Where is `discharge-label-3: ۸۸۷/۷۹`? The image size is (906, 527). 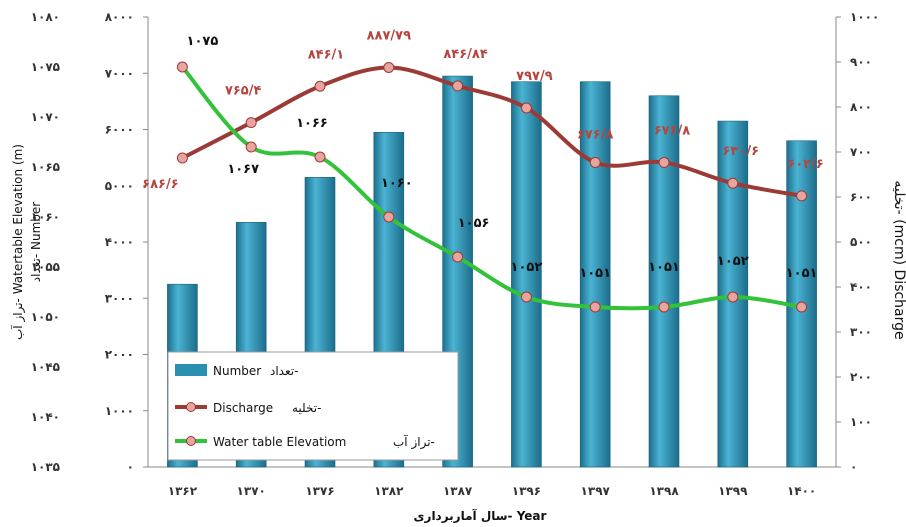 discharge-label-3: ۸۸۷/۷۹ is located at coordinates (389, 35).